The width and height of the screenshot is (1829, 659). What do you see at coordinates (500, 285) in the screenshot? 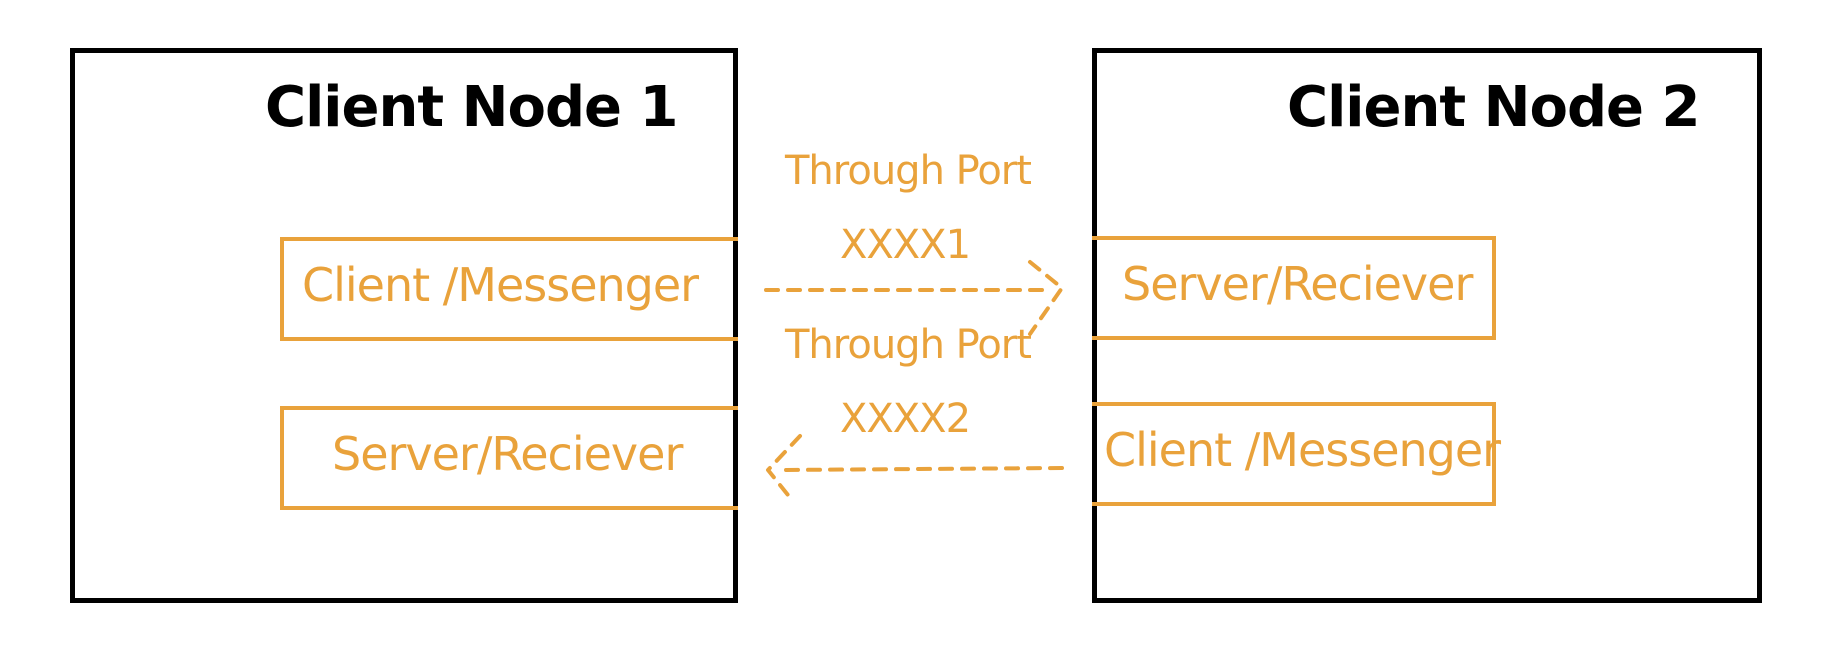
I see `node-1-client-messenger-label: Client /Messenger` at bounding box center [500, 285].